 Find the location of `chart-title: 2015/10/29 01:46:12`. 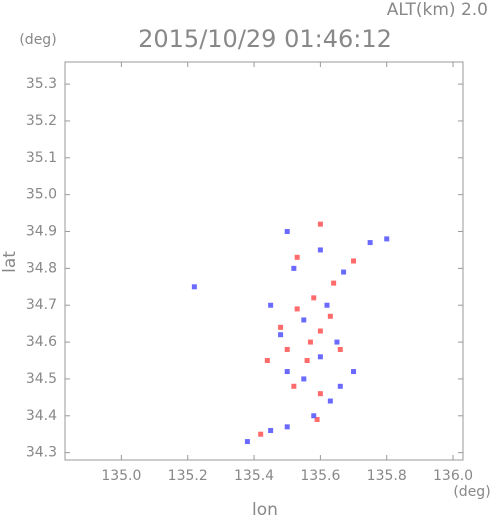

chart-title: 2015/10/29 01:46:12 is located at coordinates (265, 39).